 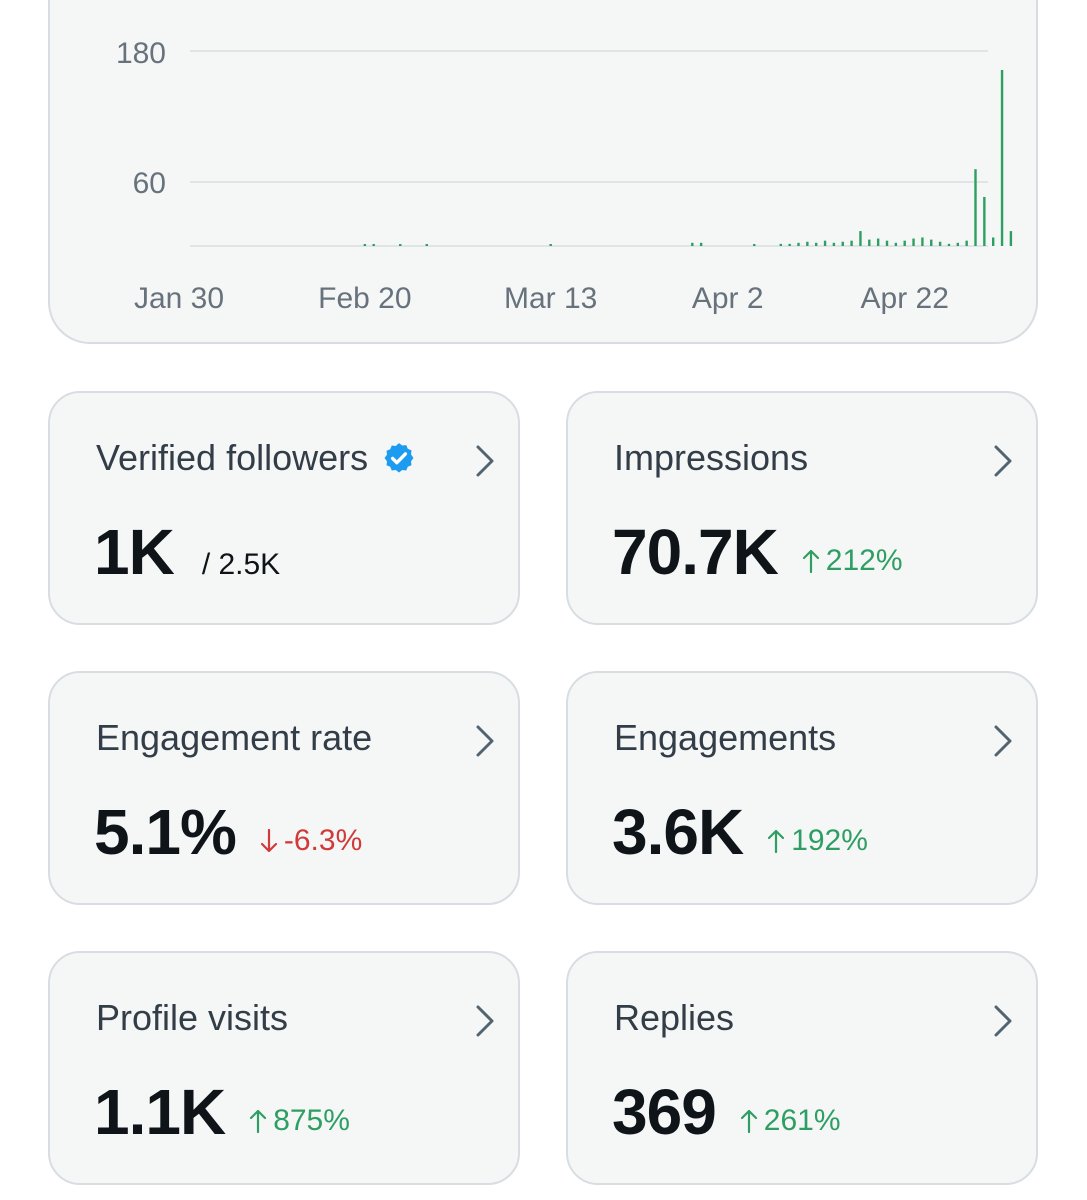 What do you see at coordinates (241, 564) in the screenshot?
I see `metric-total: / 2.5K` at bounding box center [241, 564].